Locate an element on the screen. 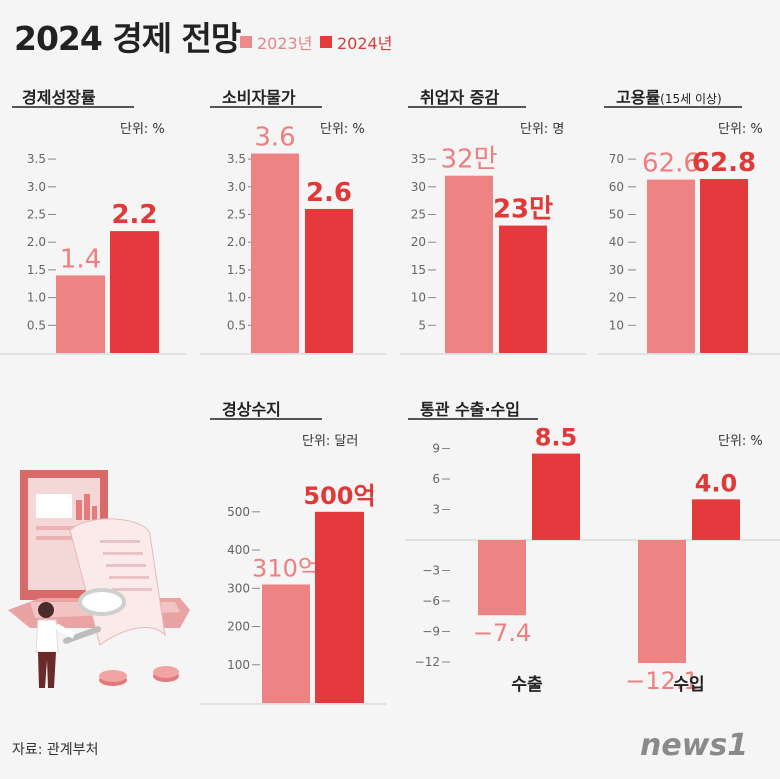  emp-title-main: 고용률 is located at coordinates (638, 97).